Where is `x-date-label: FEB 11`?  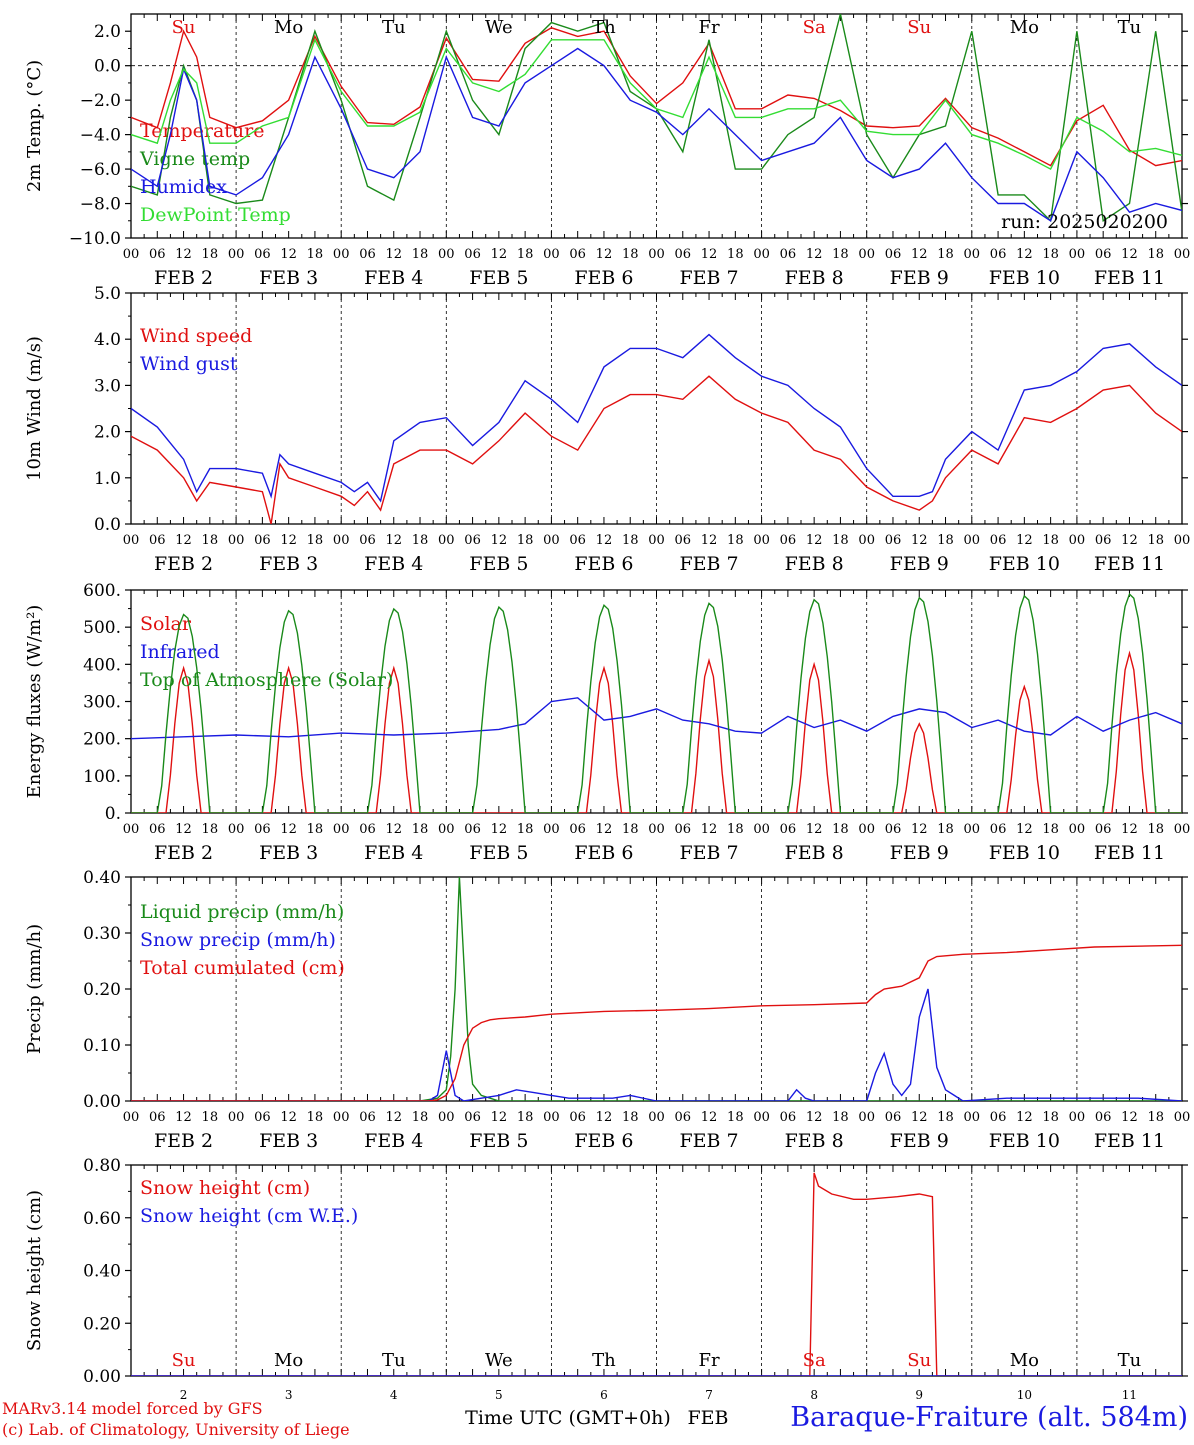
x-date-label: FEB 11 is located at coordinates (1129, 278).